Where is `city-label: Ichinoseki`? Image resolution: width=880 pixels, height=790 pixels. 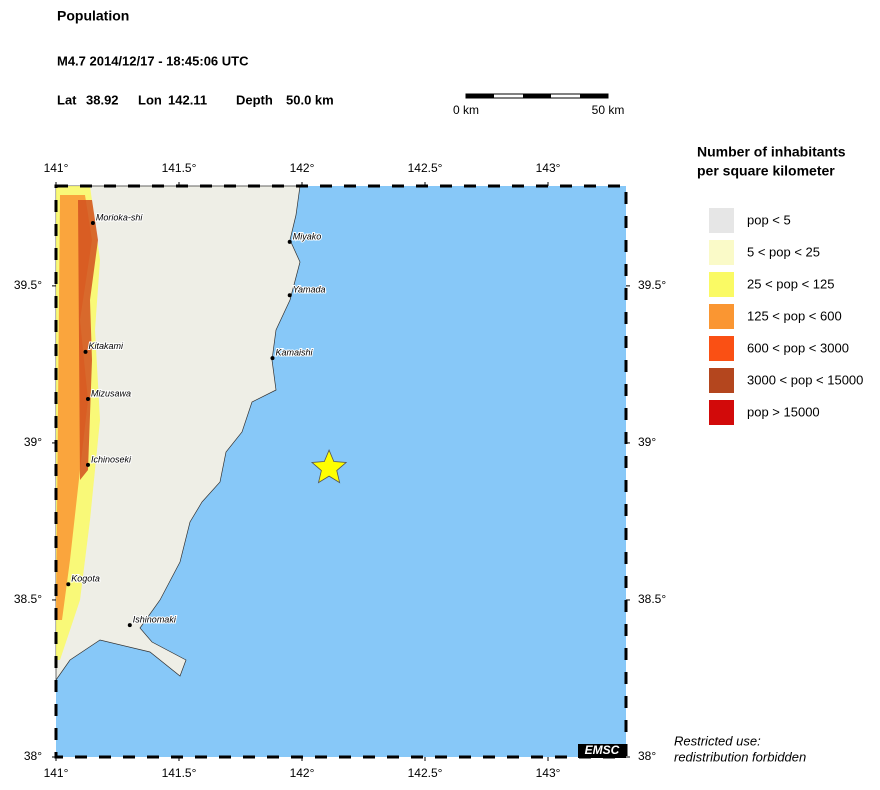 city-label: Ichinoseki is located at coordinates (111, 459).